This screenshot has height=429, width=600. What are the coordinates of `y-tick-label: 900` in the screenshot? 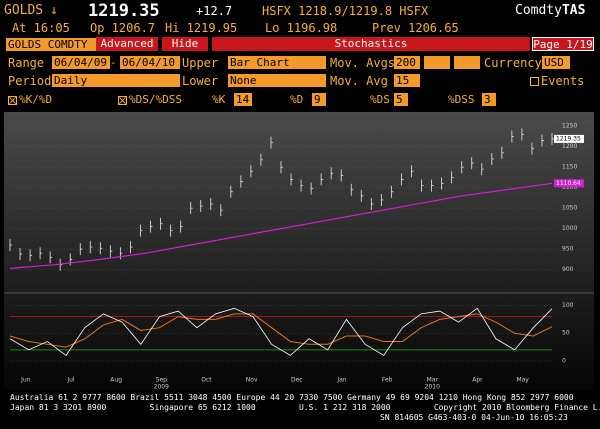 It's located at (568, 269).